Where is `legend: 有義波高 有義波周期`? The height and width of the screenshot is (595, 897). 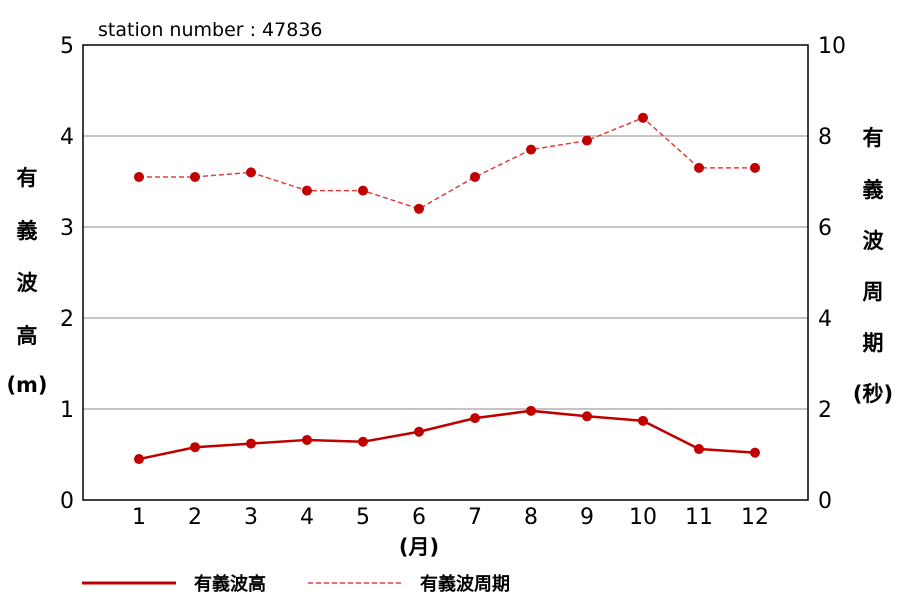
legend: 有義波高 有義波周期 is located at coordinates (296, 584).